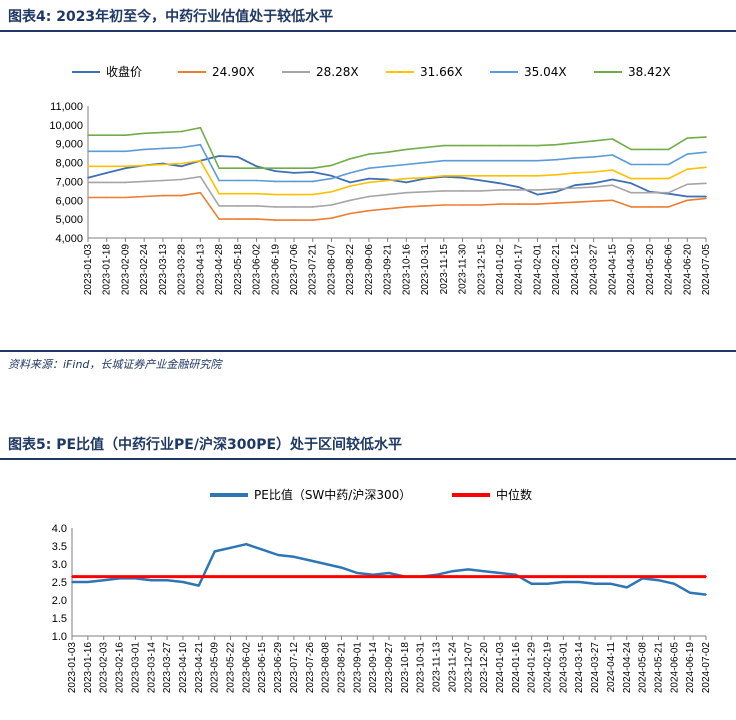  Describe the element at coordinates (441, 72) in the screenshot. I see `figure1-legend-label-3: 31.66X` at that location.